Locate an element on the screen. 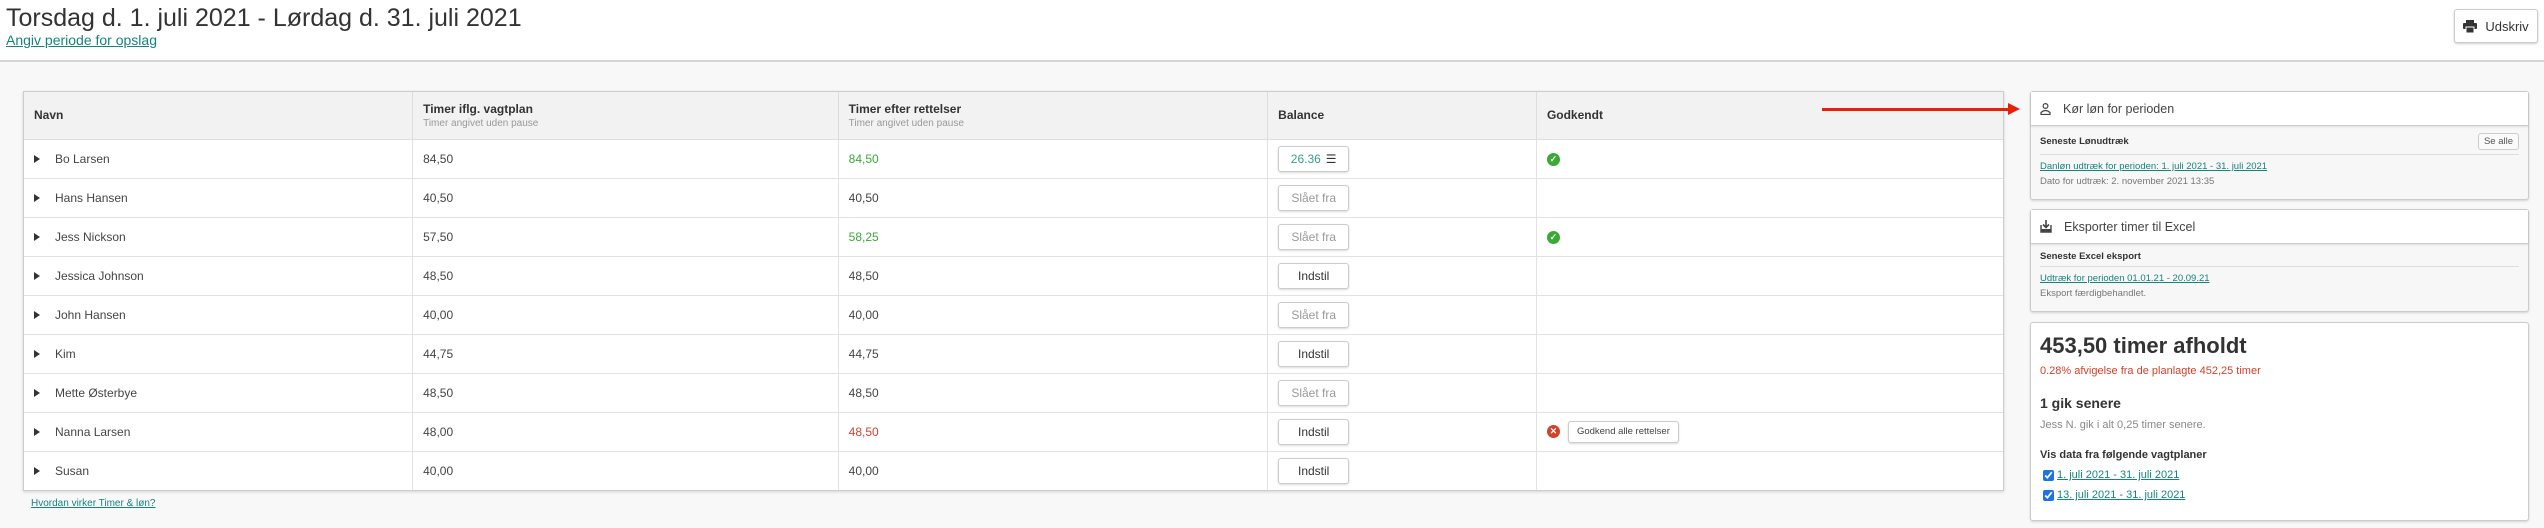 This screenshot has width=2544, height=528. approve-all-button: Godkend alle rettelser is located at coordinates (1623, 431).